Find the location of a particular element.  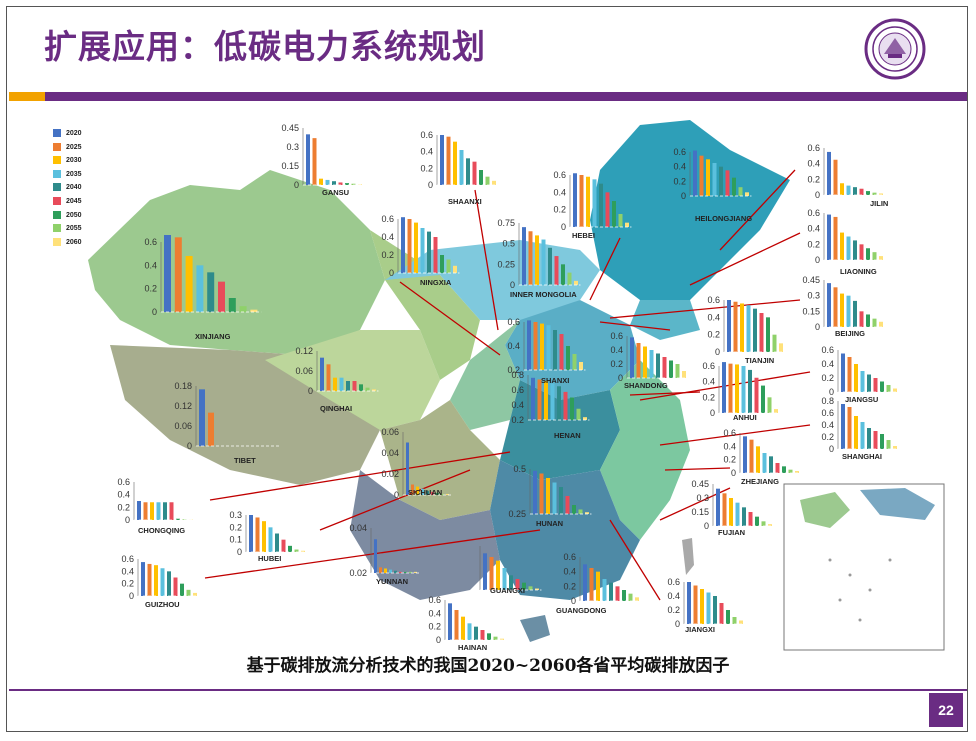

legend-item: 2025 is located at coordinates (67, 147).